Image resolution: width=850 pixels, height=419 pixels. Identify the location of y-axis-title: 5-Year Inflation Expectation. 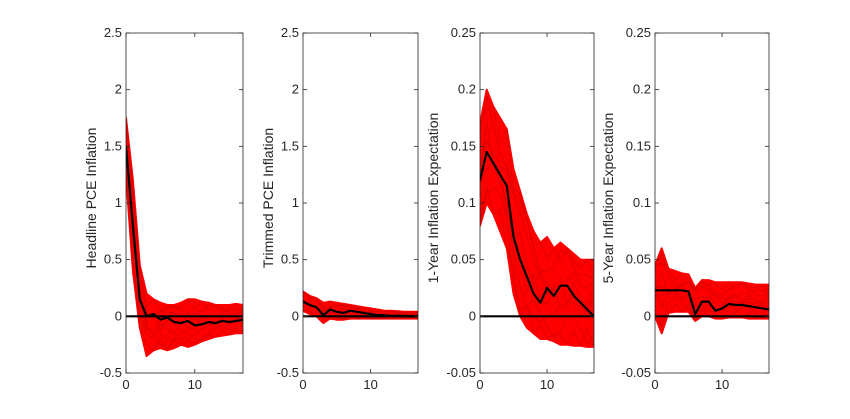
(608, 198).